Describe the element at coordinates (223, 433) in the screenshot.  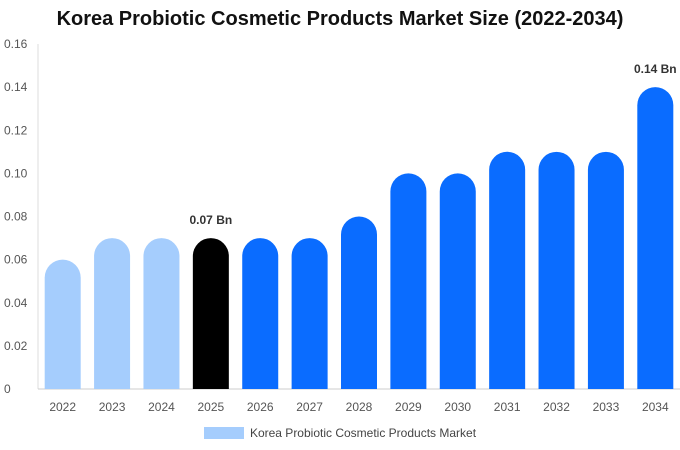
I see `legend-swatch` at that location.